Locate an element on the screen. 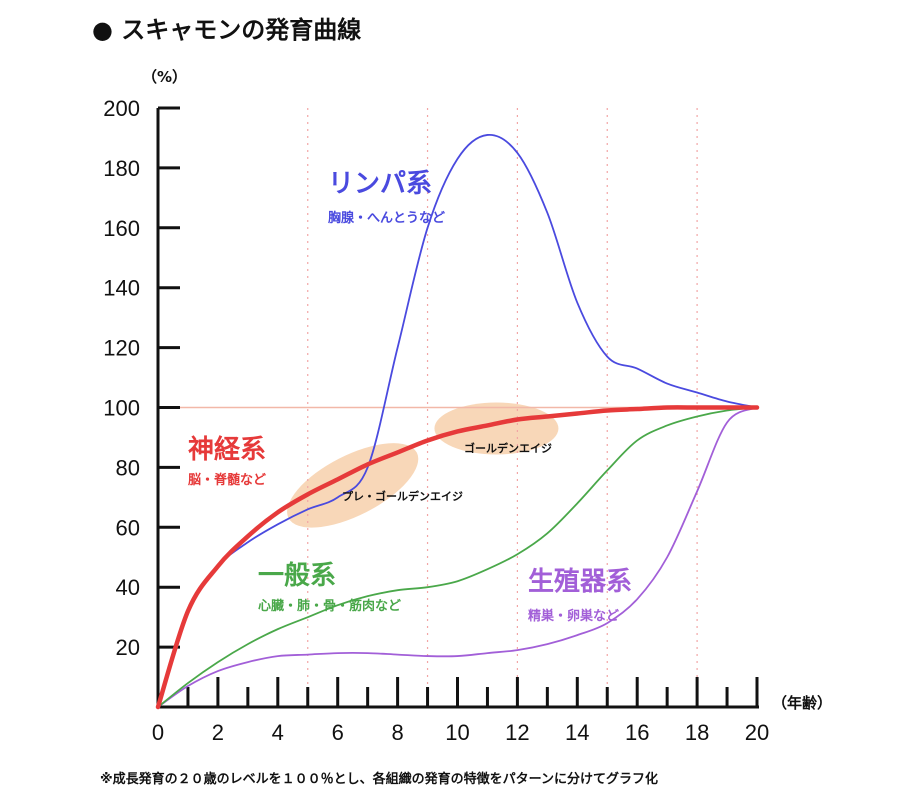 This screenshot has height=800, width=900. y-tick-label: 100 is located at coordinates (121, 408).